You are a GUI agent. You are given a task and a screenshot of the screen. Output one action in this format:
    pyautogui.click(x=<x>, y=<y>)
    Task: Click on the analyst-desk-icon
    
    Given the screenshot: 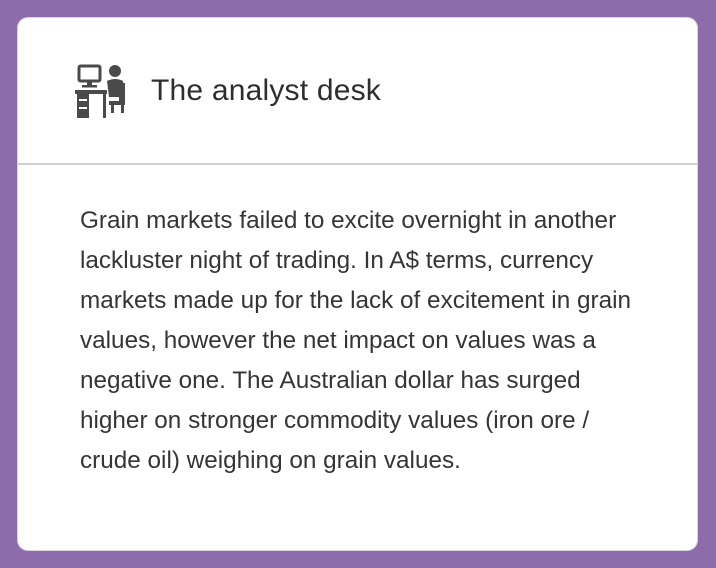 What is the action you would take?
    pyautogui.click(x=100, y=91)
    